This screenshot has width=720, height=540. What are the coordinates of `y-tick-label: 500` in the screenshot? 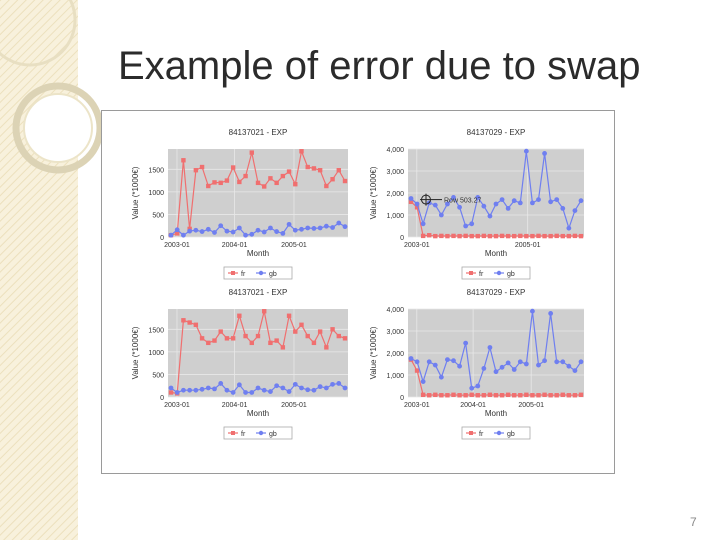 It's located at (158, 215).